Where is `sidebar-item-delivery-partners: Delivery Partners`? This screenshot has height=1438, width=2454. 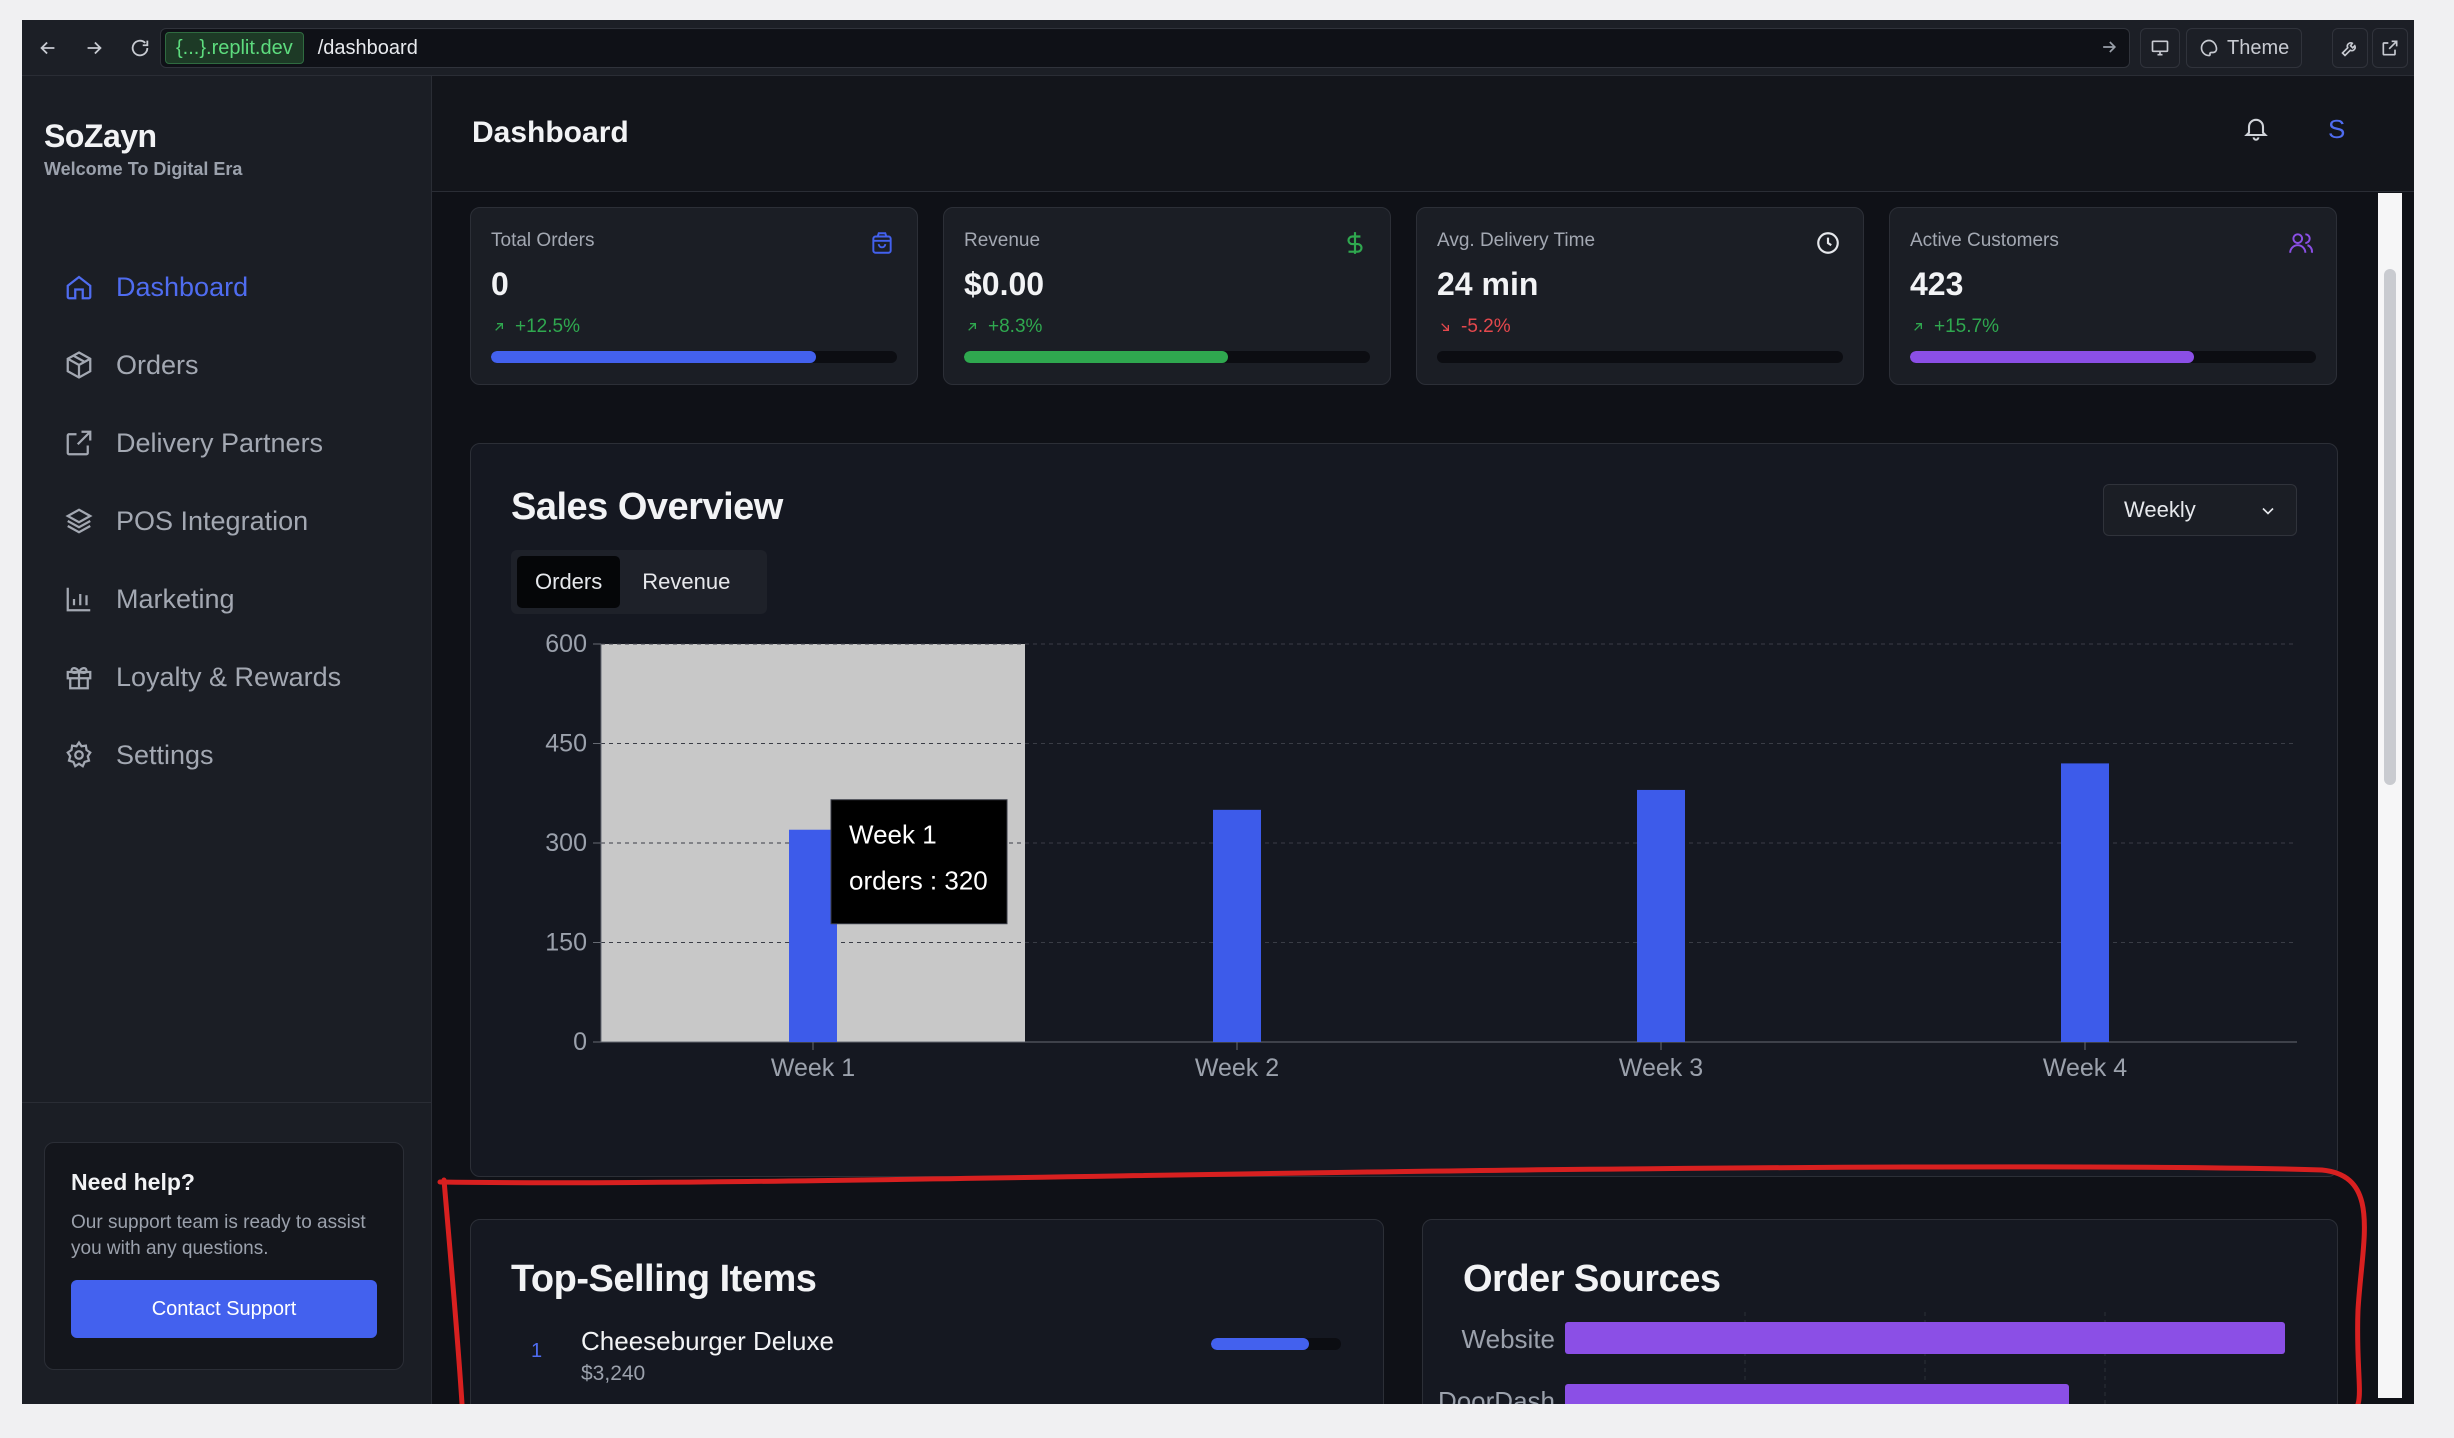 sidebar-item-delivery-partners: Delivery Partners is located at coordinates (227, 443).